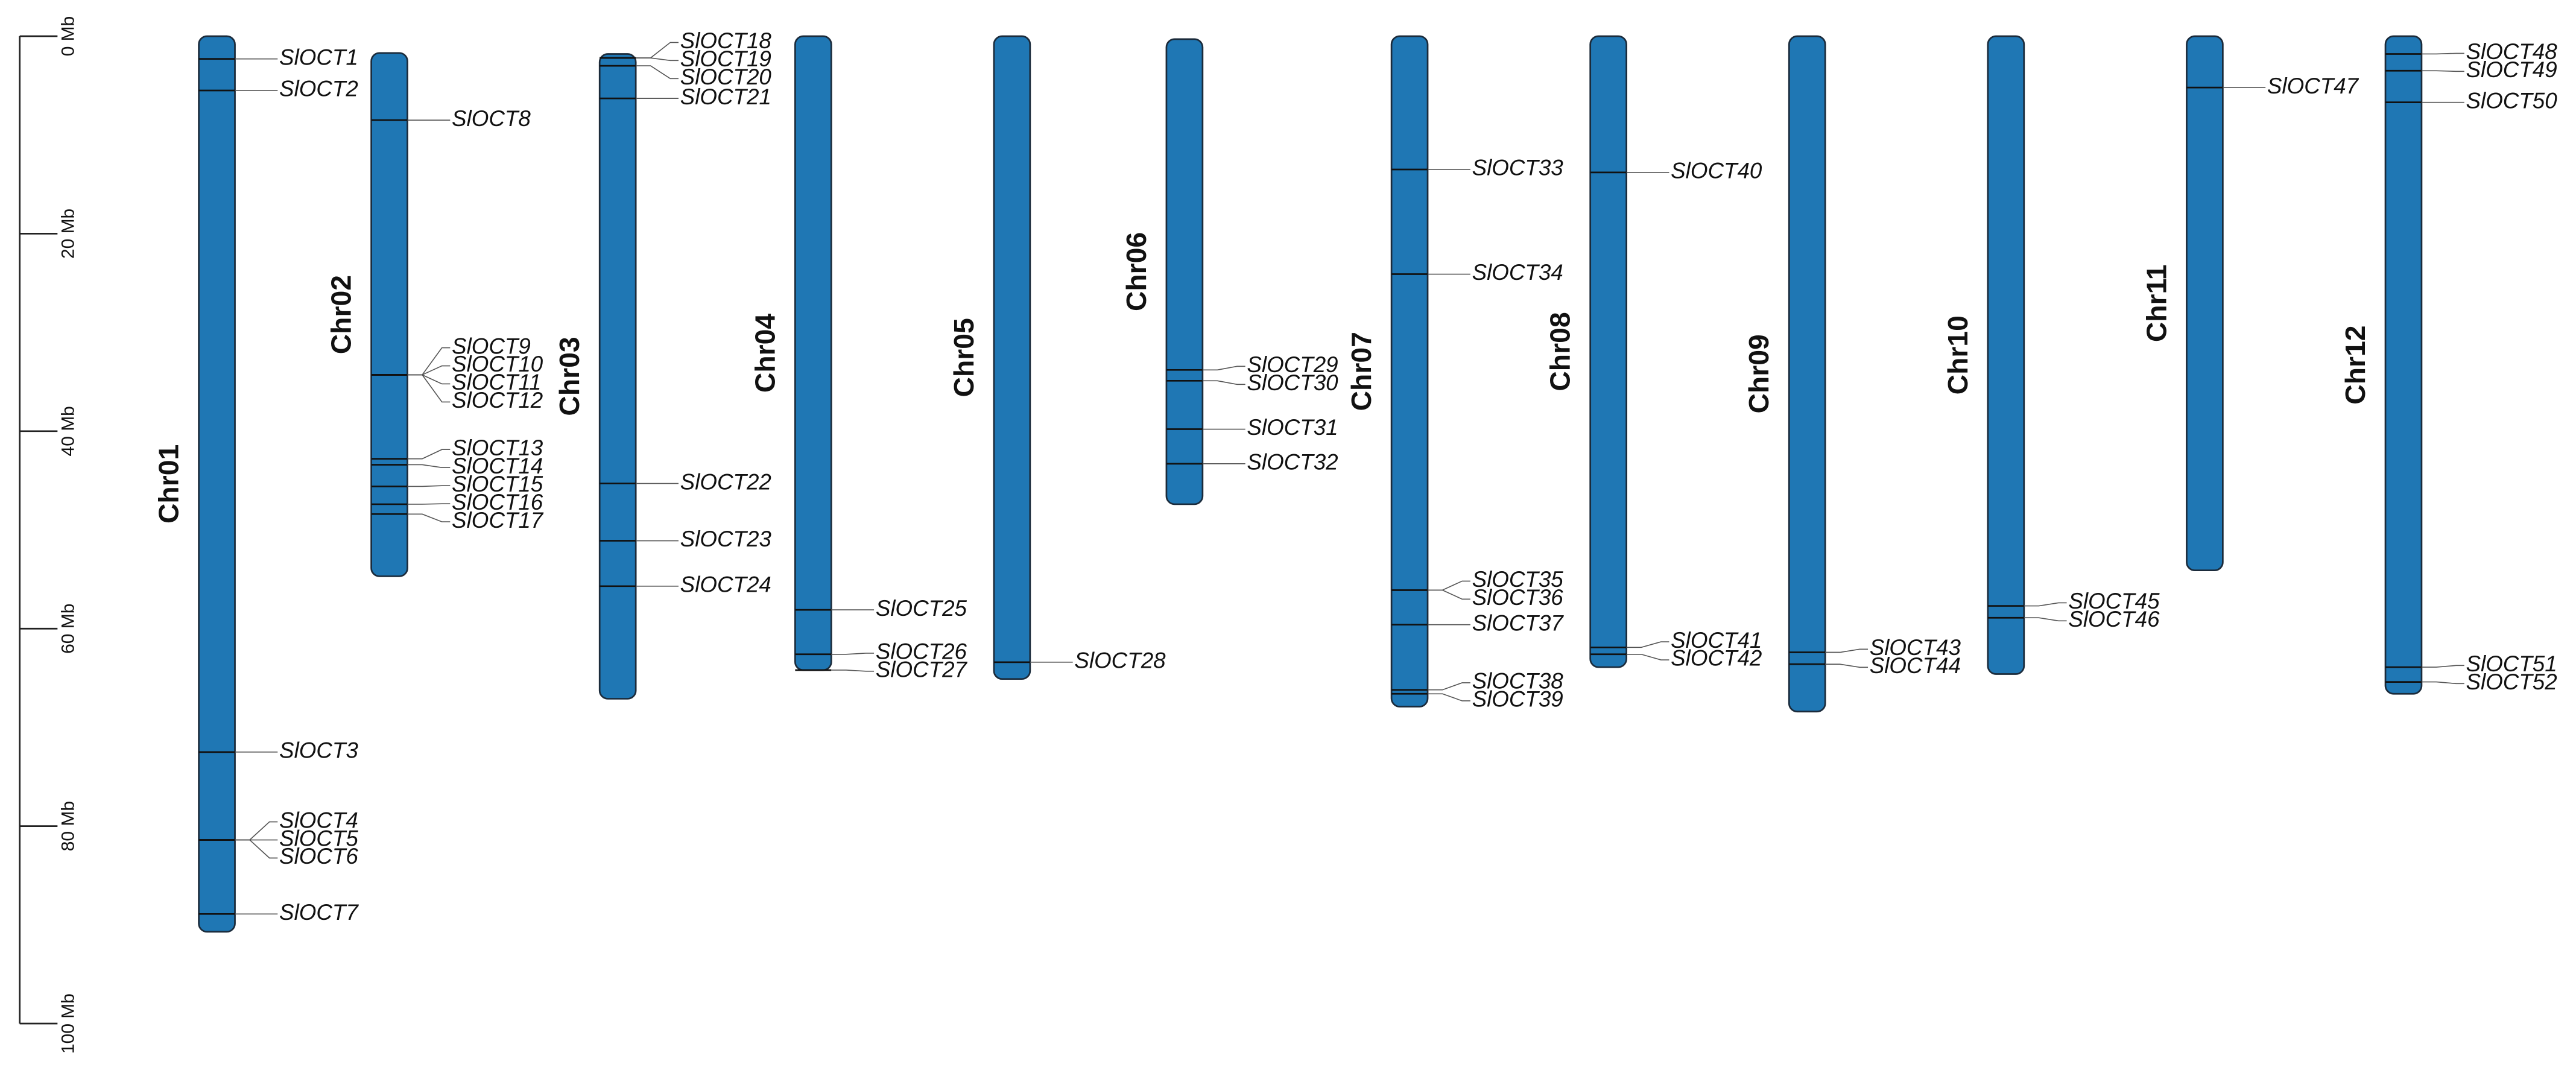 The height and width of the screenshot is (1067, 2576). I want to click on chromosome-label: Chr10, so click(1957, 354).